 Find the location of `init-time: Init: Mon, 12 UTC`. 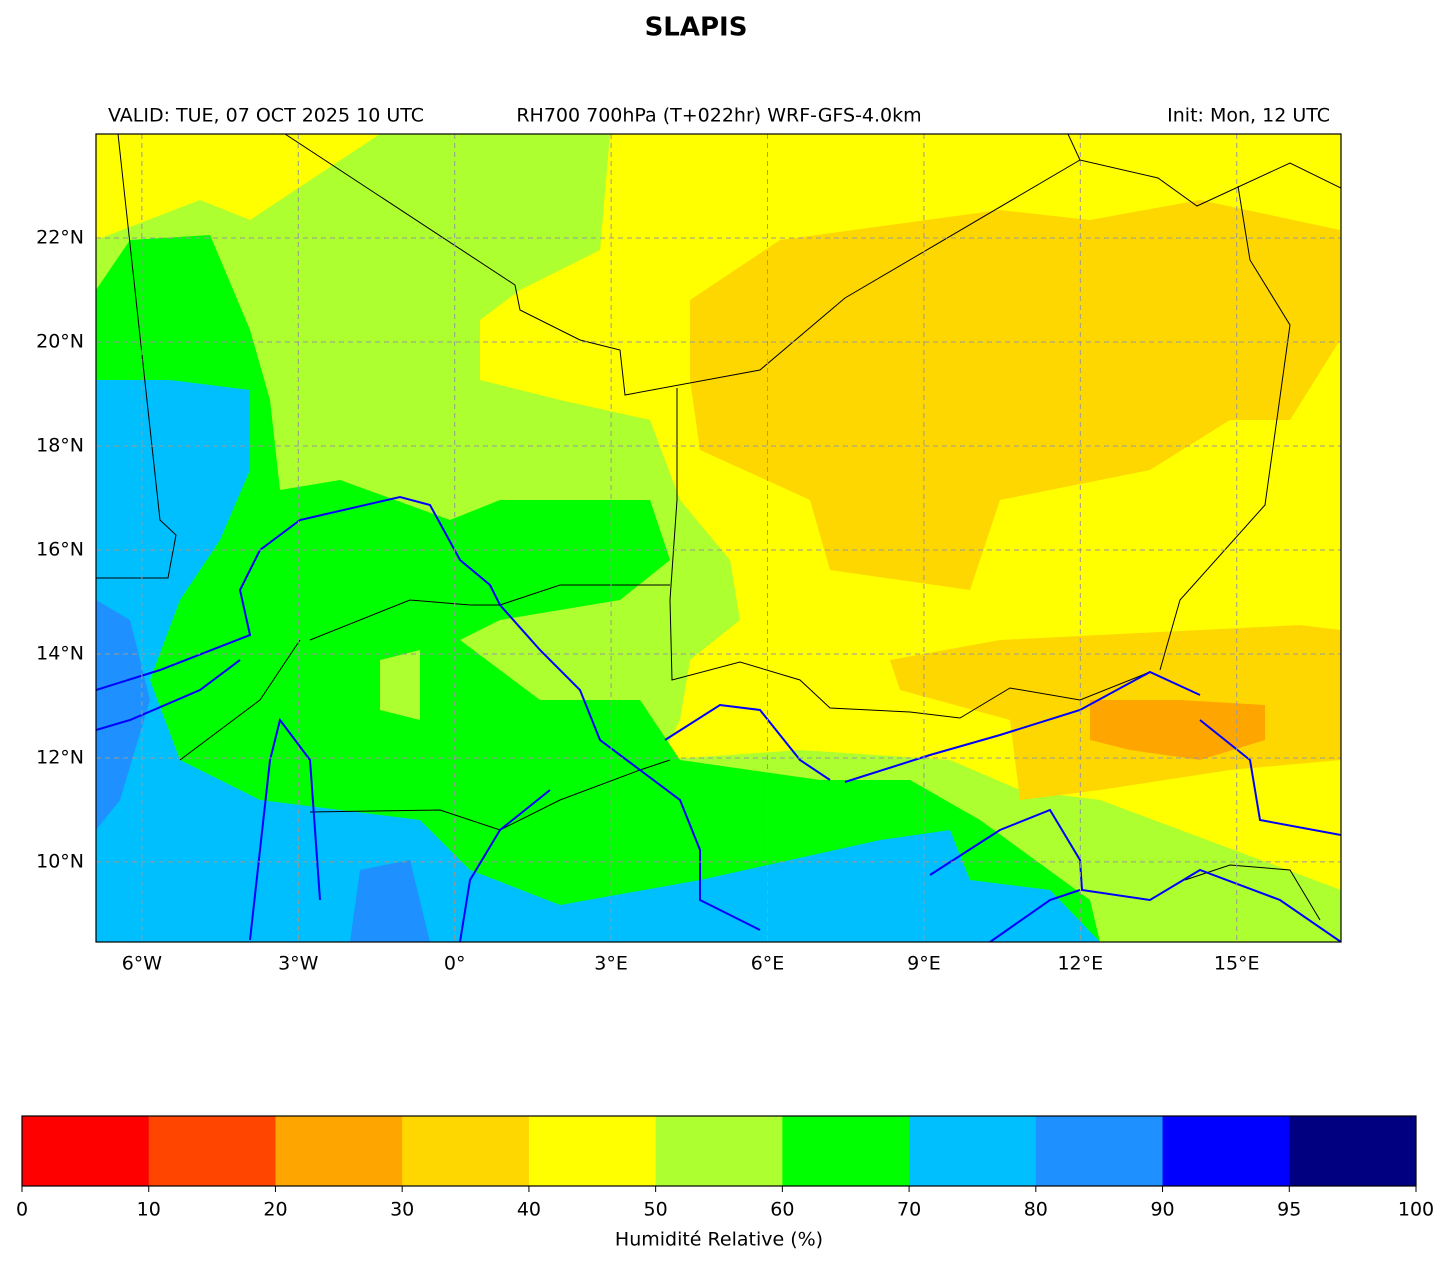

init-time: Init: Mon, 12 UTC is located at coordinates (1248, 116).